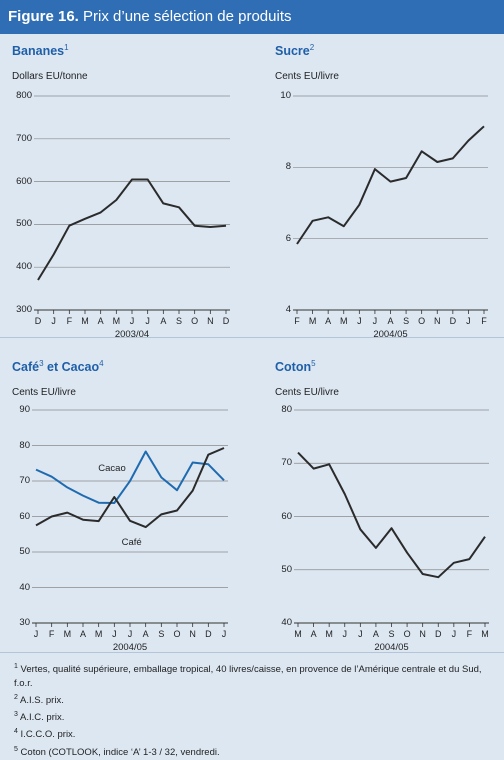  Describe the element at coordinates (24, 267) in the screenshot. I see `y-tick-label: 400` at that location.